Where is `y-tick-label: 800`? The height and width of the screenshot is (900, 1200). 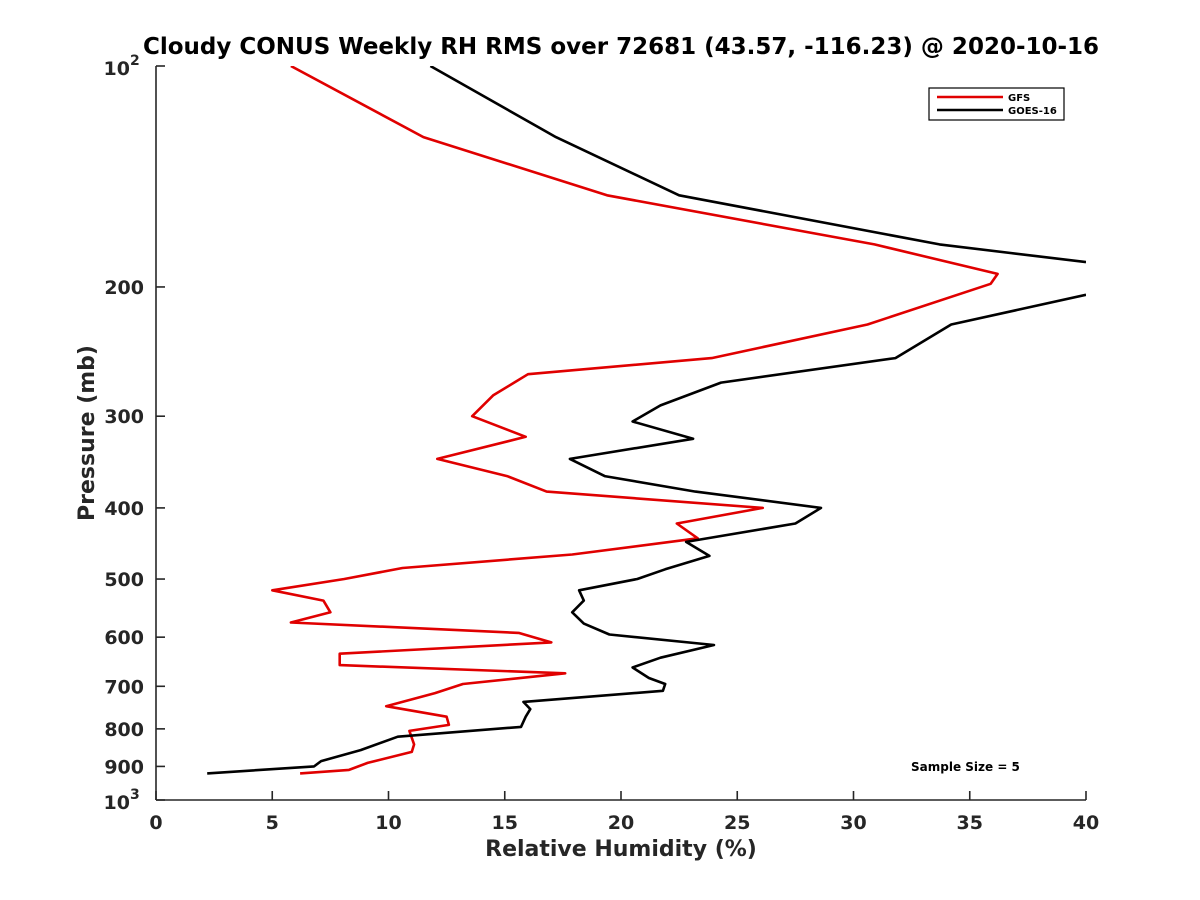 y-tick-label: 800 is located at coordinates (124, 730).